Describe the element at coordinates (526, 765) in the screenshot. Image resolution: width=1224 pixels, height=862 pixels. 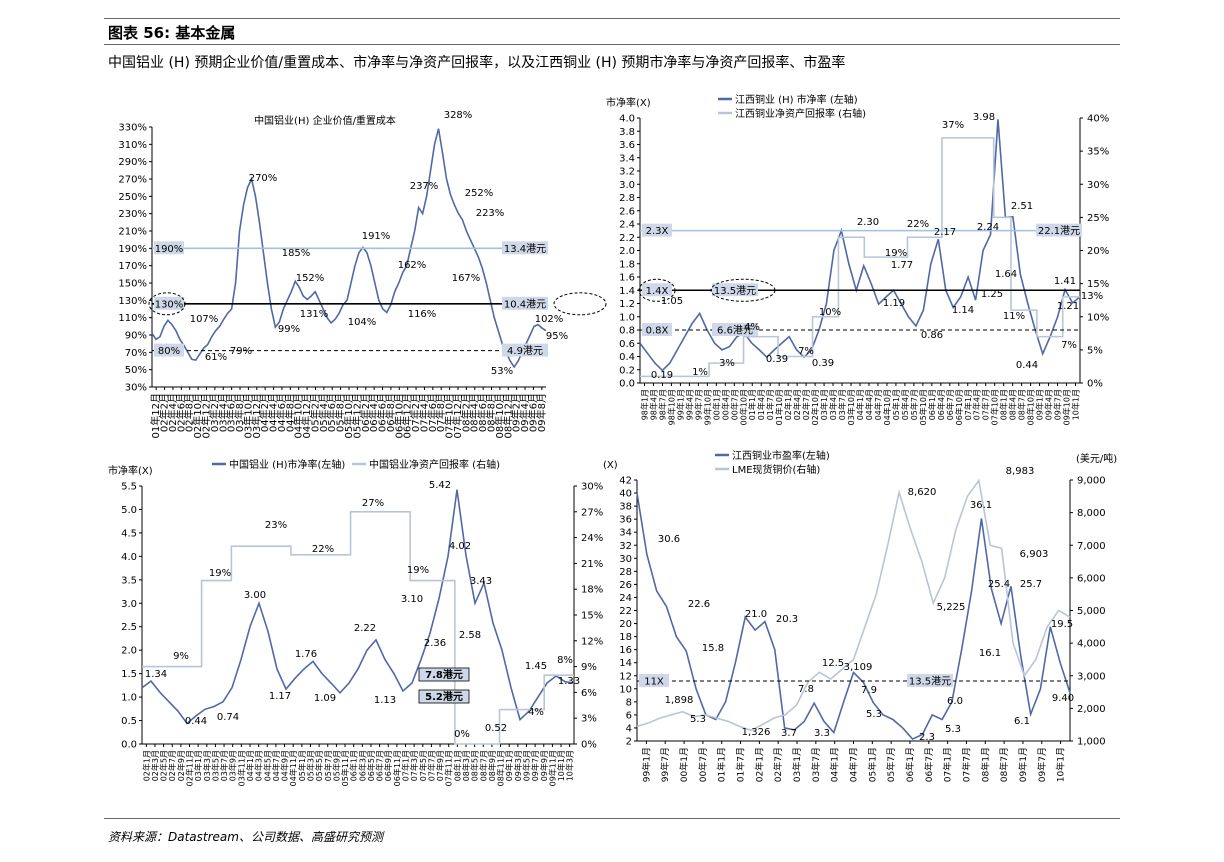
I see `x-tick-label: 09年5月` at that location.